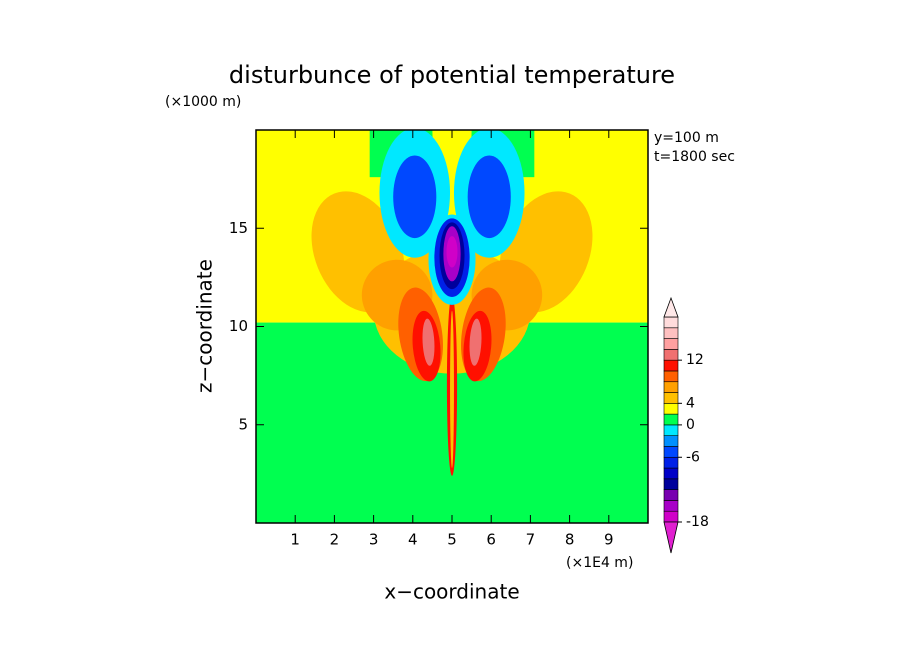 The height and width of the screenshot is (658, 904). I want to click on x-tick-label: 1, so click(295, 540).